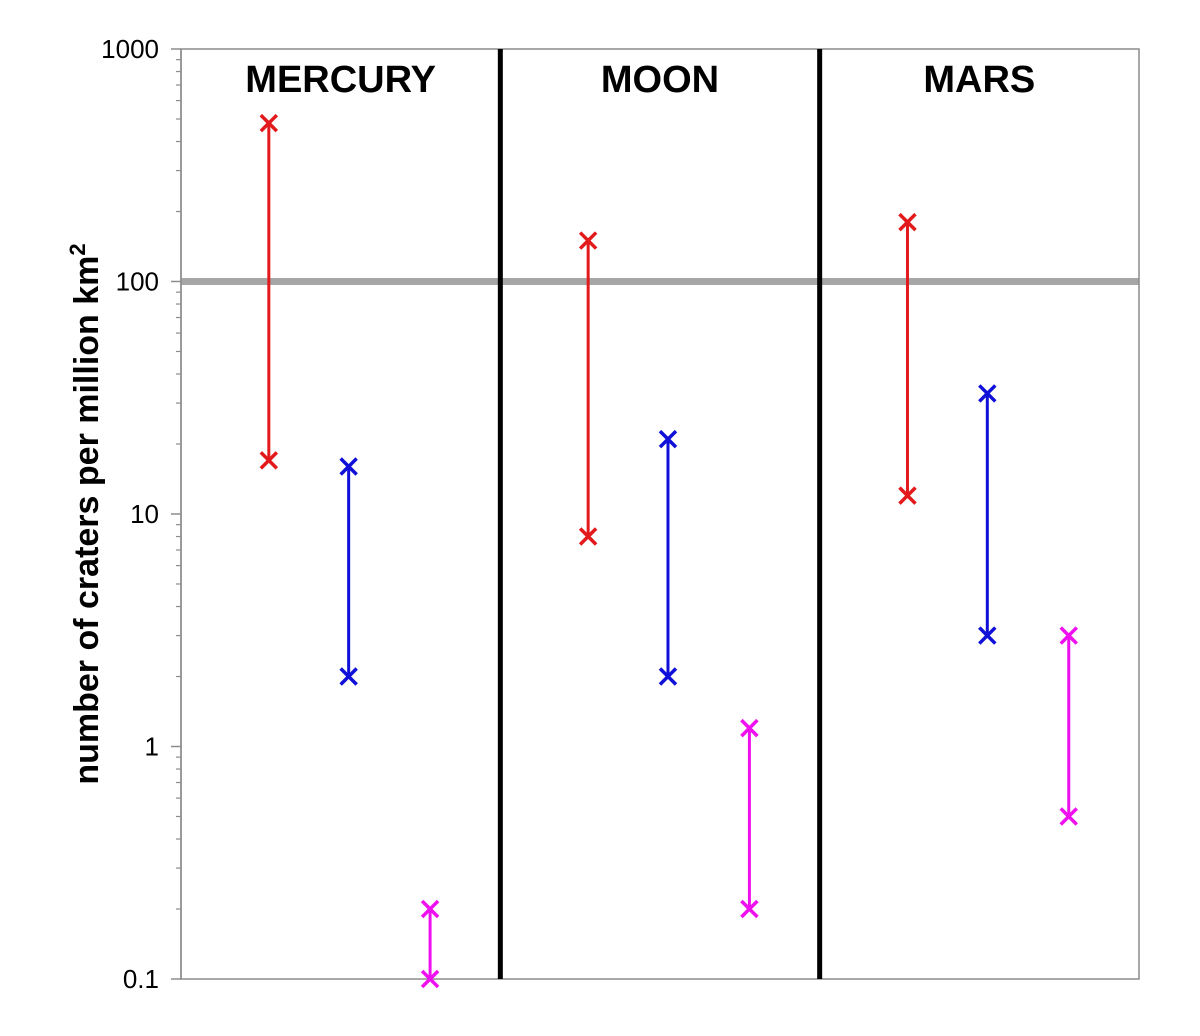 This screenshot has height=1036, width=1200. I want to click on y-tick-label: 1000, so click(130, 49).